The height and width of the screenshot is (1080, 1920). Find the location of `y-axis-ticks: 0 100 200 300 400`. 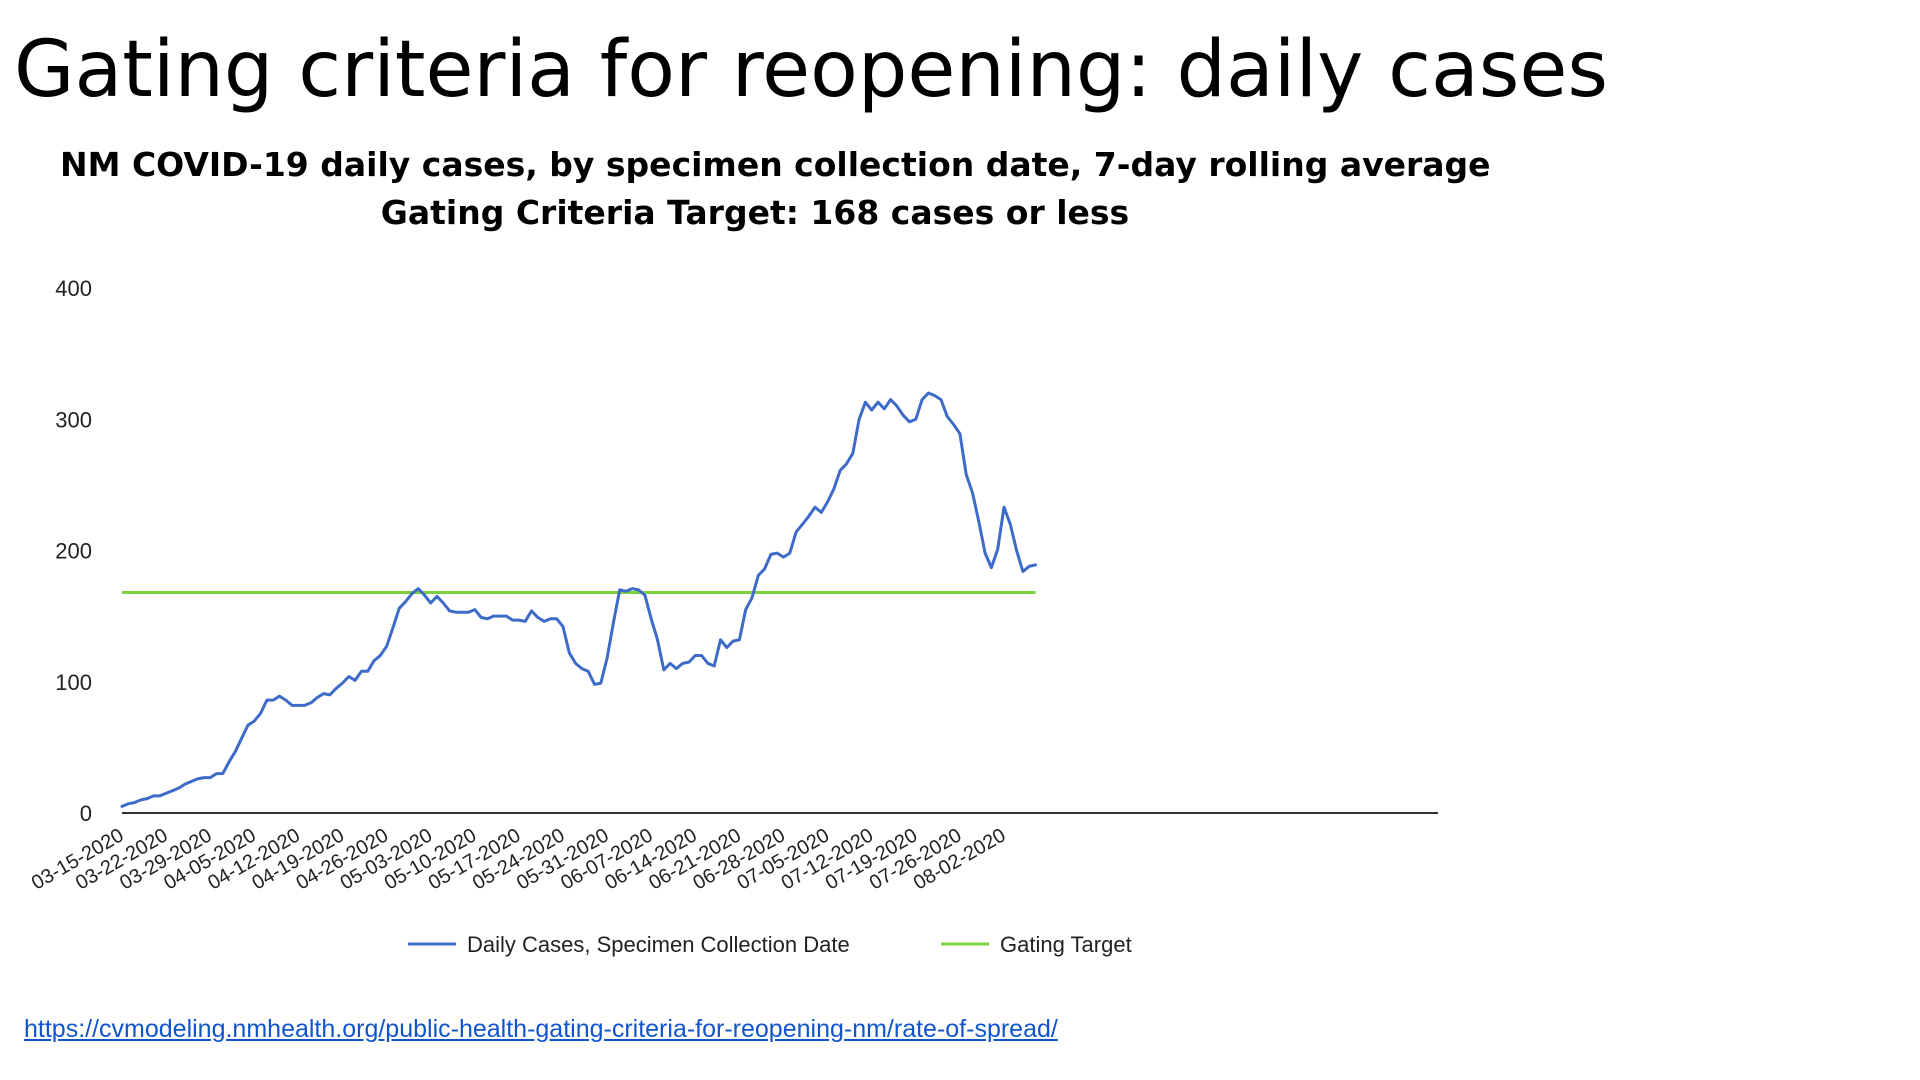

y-axis-ticks: 0 100 200 300 400 is located at coordinates (73, 551).